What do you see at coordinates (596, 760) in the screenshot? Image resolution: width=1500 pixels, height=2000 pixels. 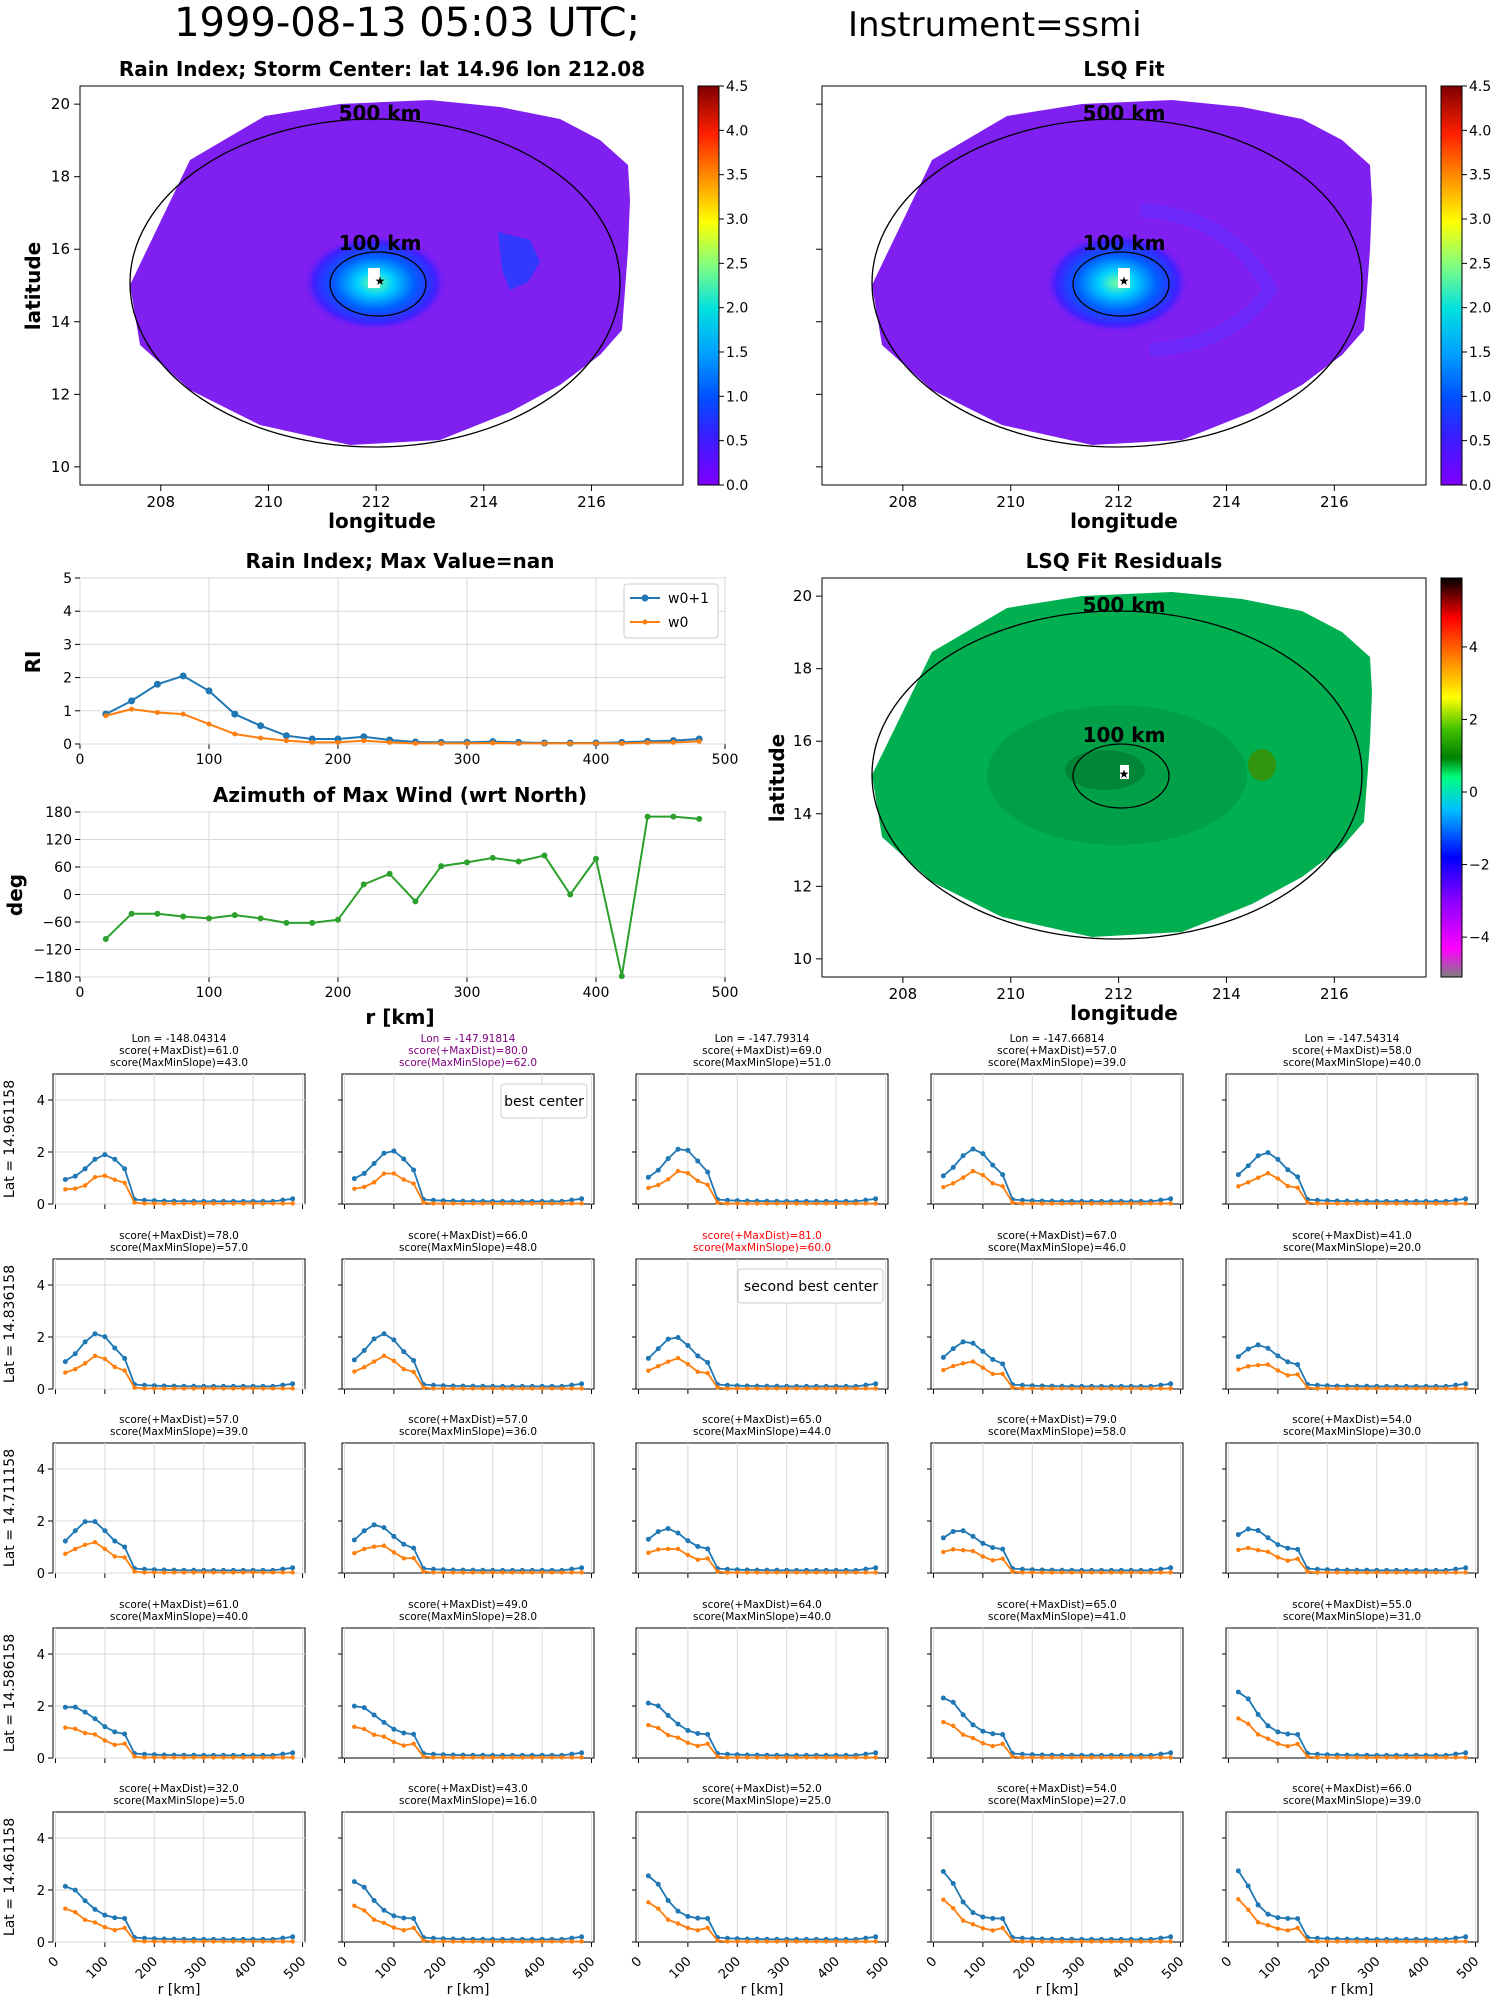 I see `x-tick-label: 400` at bounding box center [596, 760].